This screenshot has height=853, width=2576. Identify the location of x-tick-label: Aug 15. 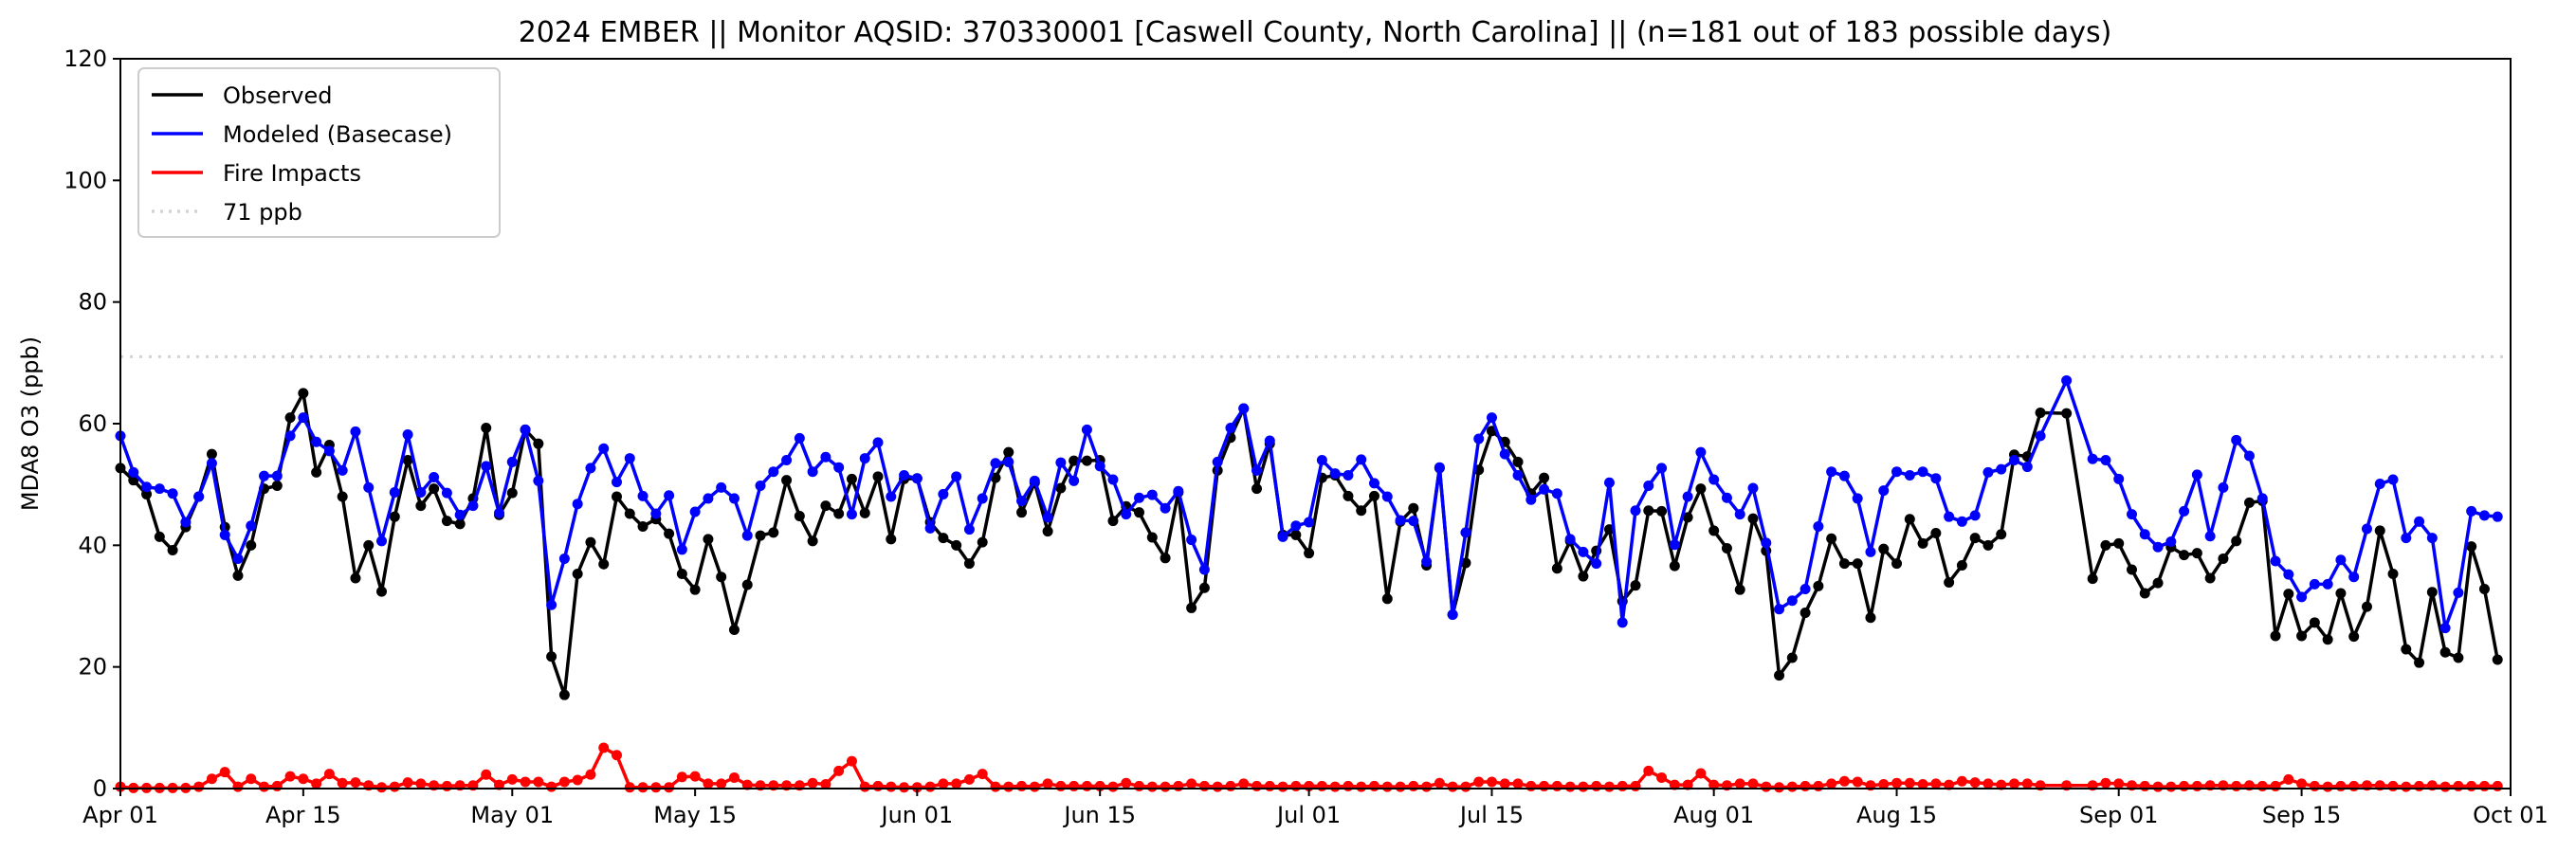
(1896, 815).